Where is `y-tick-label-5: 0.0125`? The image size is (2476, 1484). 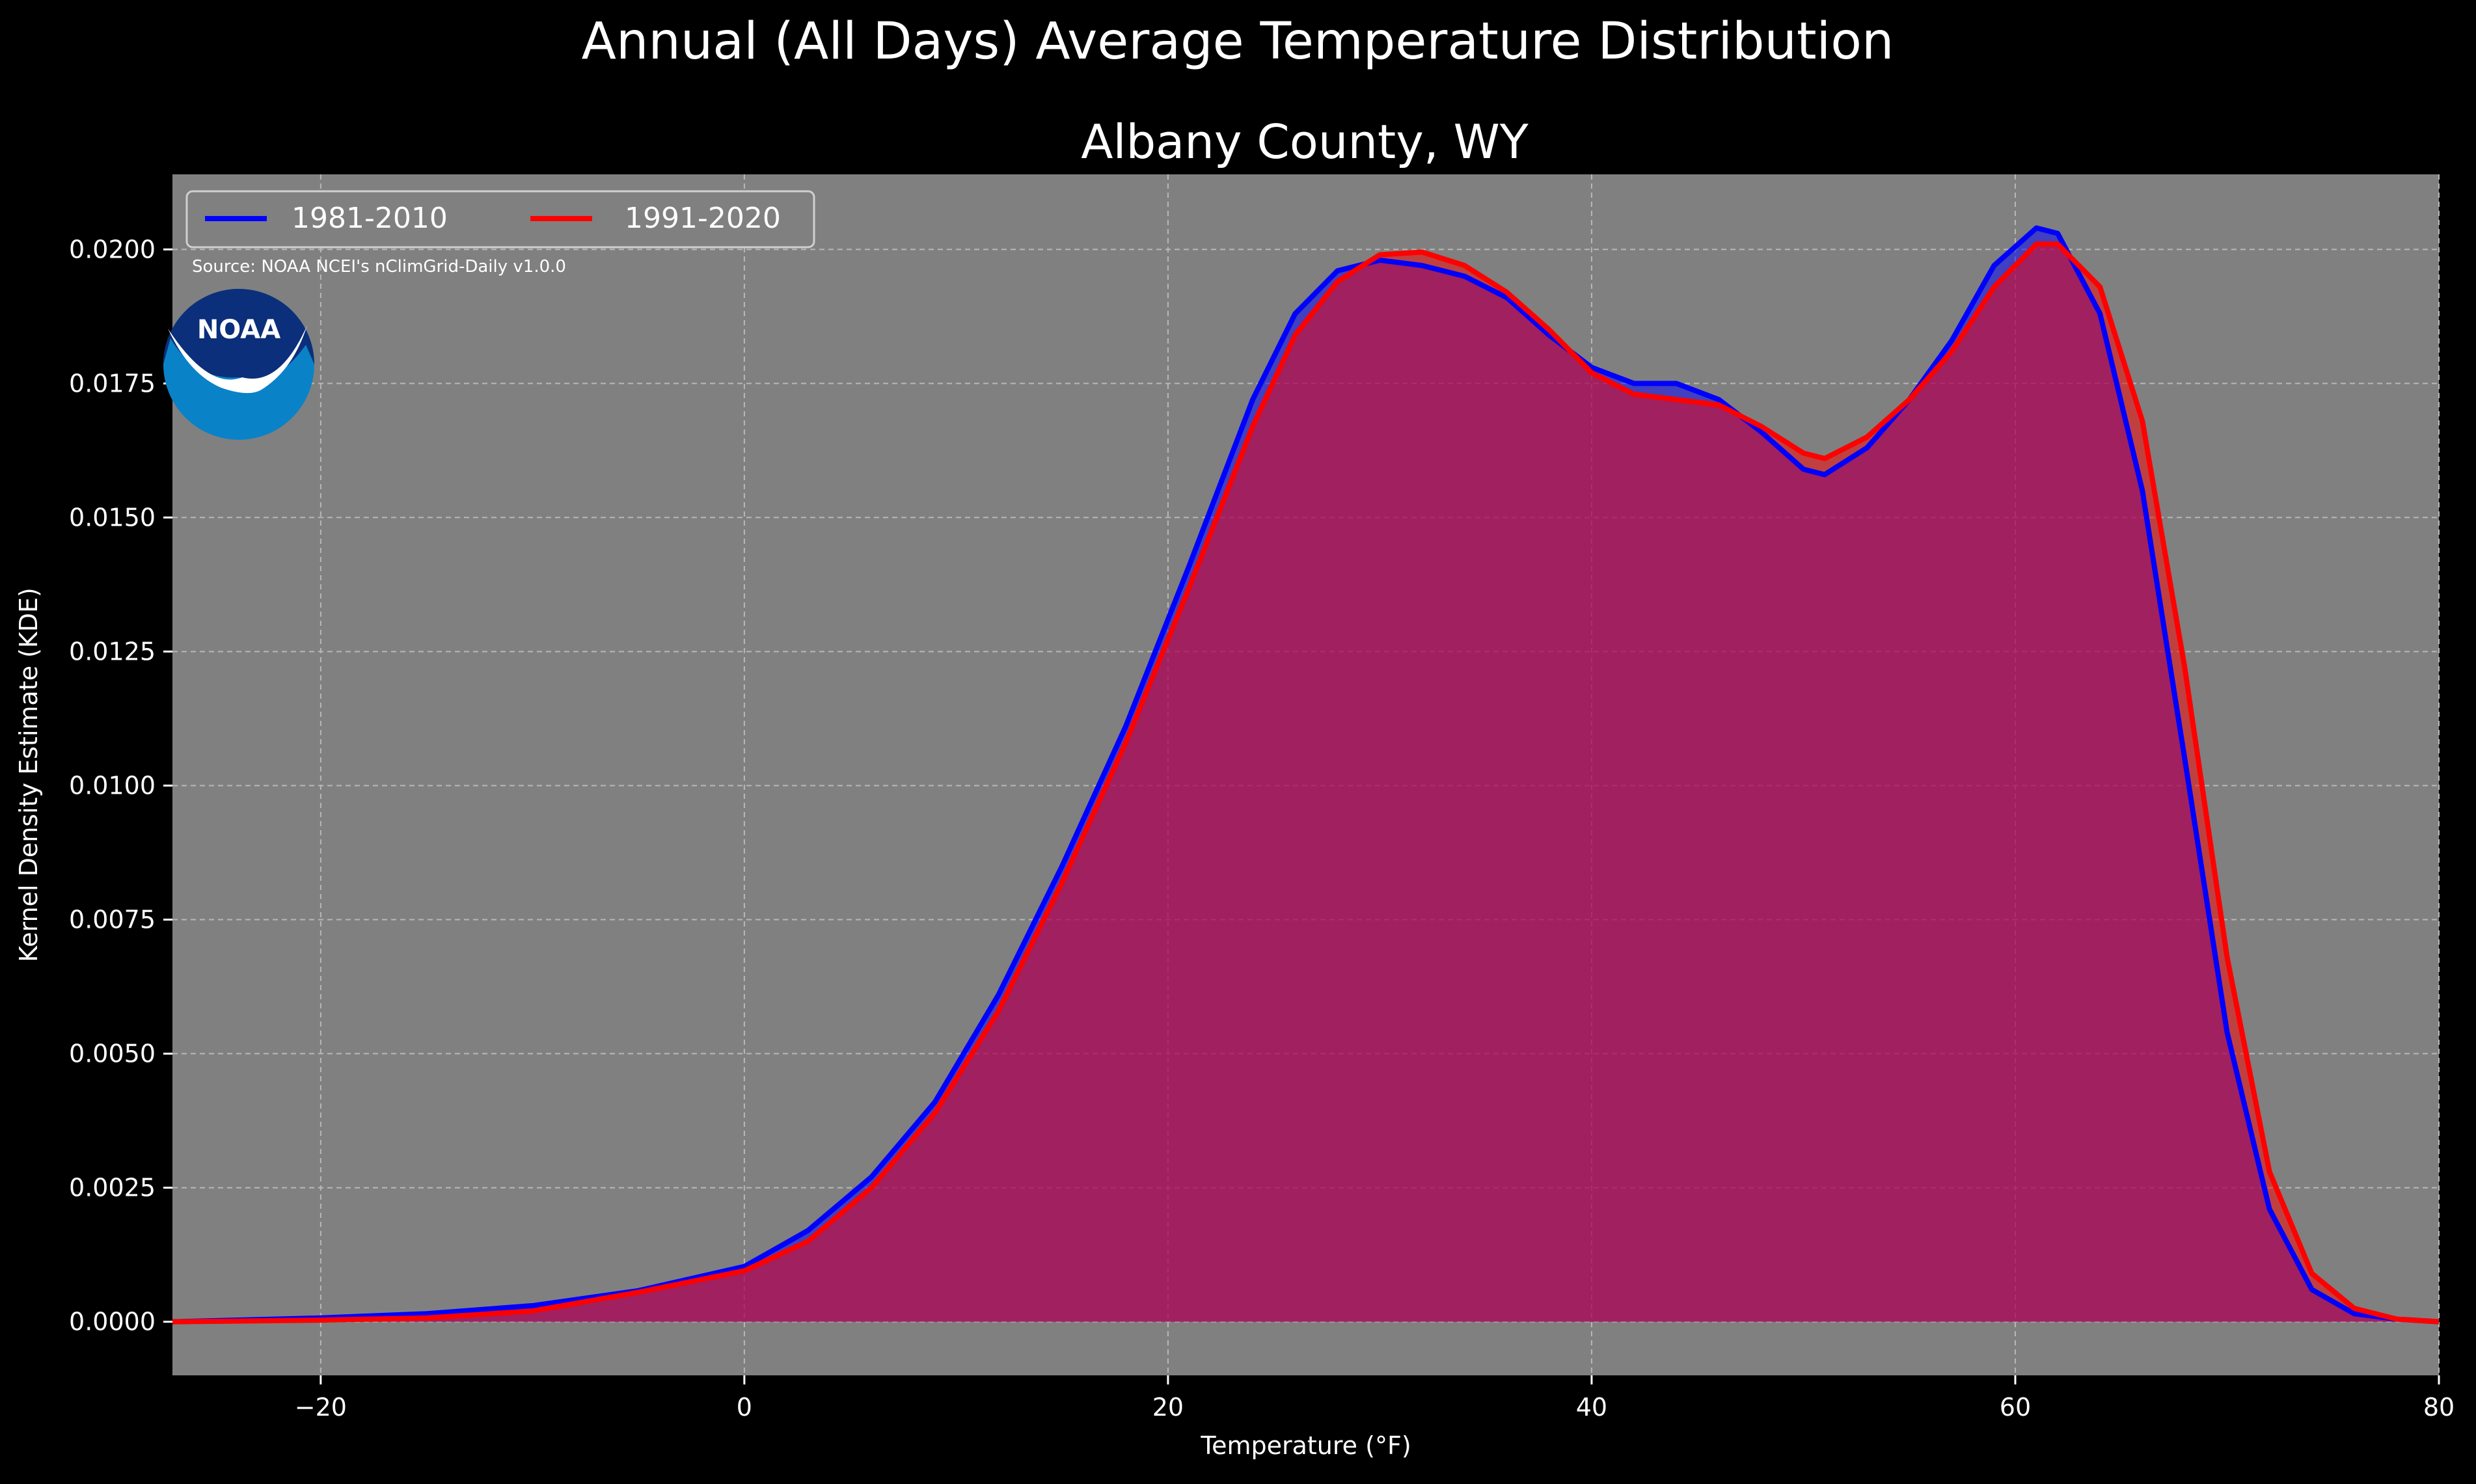
y-tick-label-5: 0.0125 is located at coordinates (112, 651).